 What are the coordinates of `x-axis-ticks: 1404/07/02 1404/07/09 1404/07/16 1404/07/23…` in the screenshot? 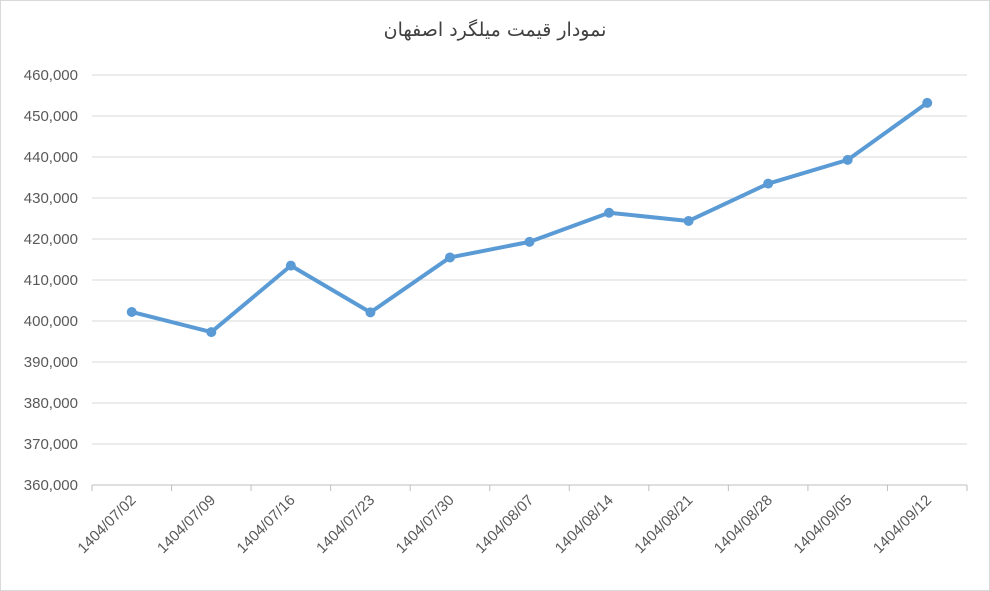 It's located at (521, 521).